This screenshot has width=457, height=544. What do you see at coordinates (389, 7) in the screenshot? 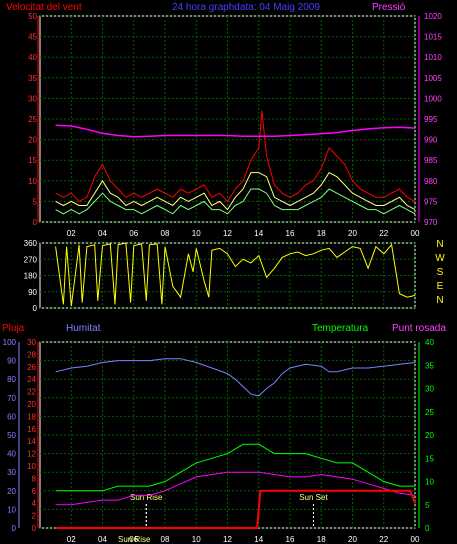
I see `right-axis-title: Pressió` at bounding box center [389, 7].